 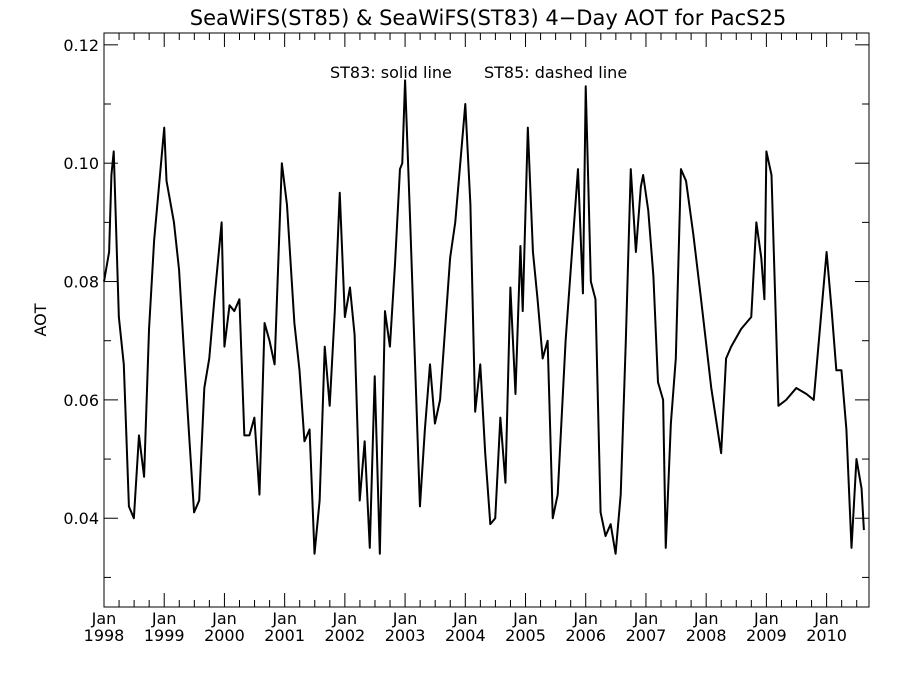 What do you see at coordinates (766, 635) in the screenshot?
I see `x-tick-year-label: 2009` at bounding box center [766, 635].